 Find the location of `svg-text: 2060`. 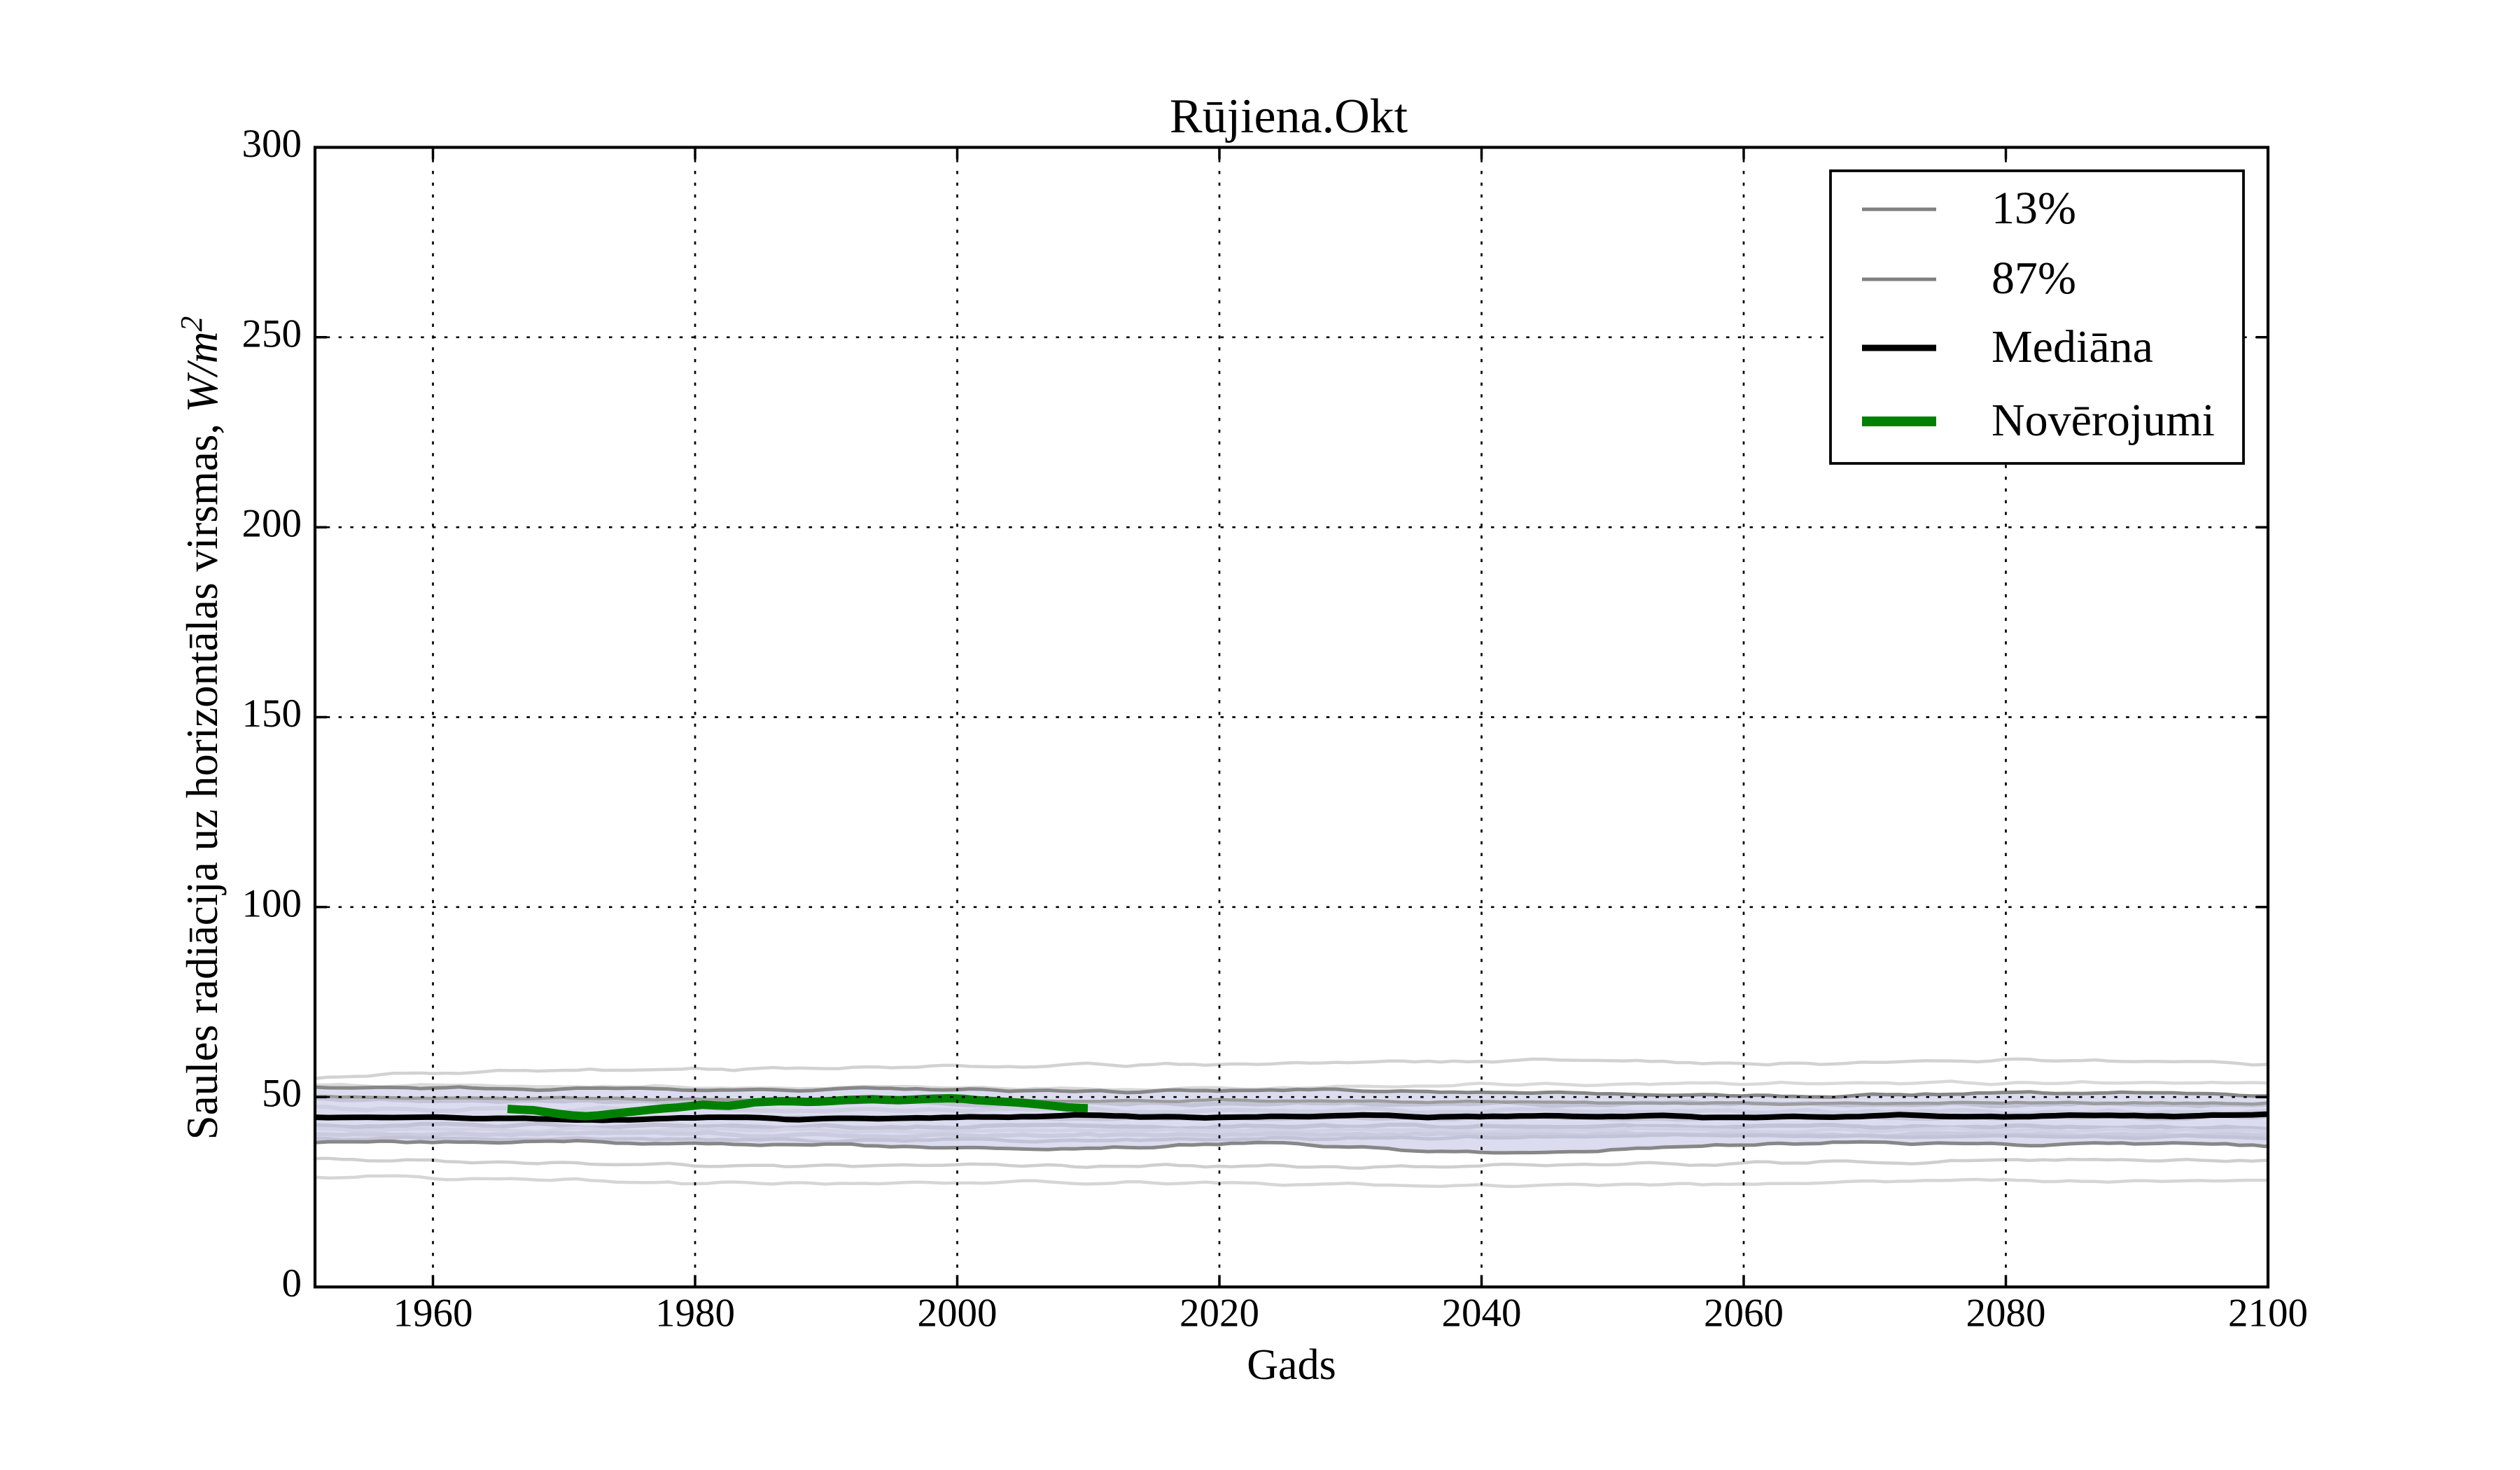

svg-text: 2060 is located at coordinates (1744, 1314).